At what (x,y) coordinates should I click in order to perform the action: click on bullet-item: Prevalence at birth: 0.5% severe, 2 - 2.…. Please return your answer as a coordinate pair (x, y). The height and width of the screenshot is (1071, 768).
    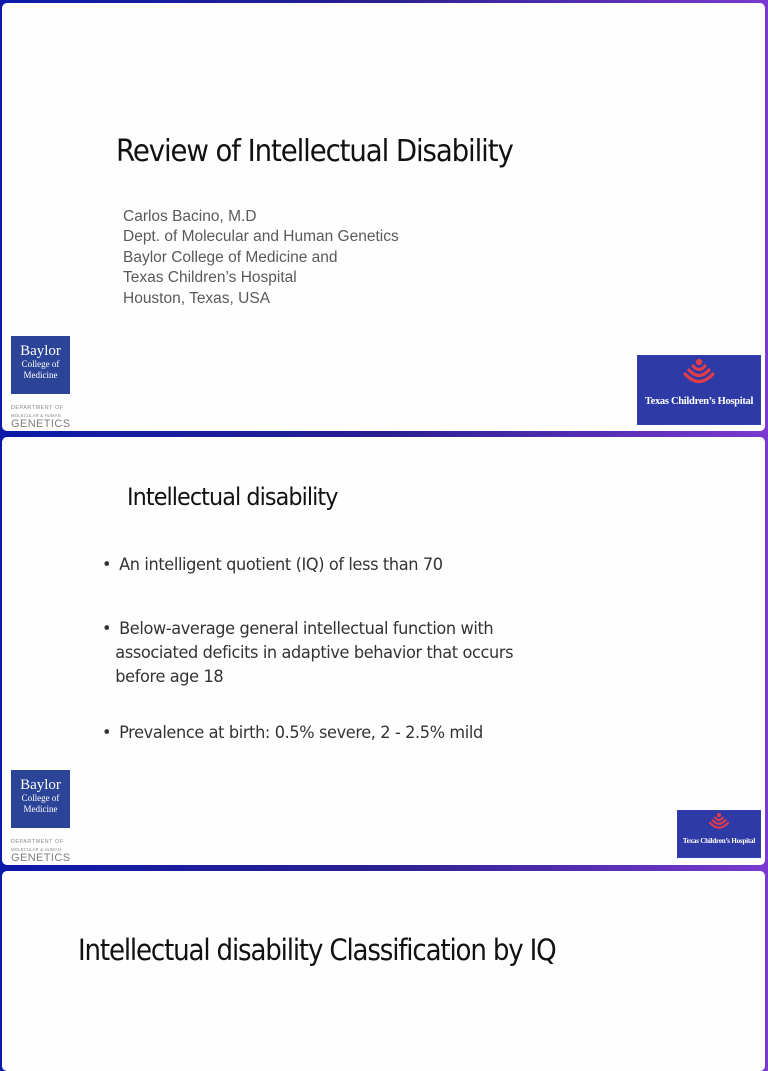
    Looking at the image, I should click on (302, 733).